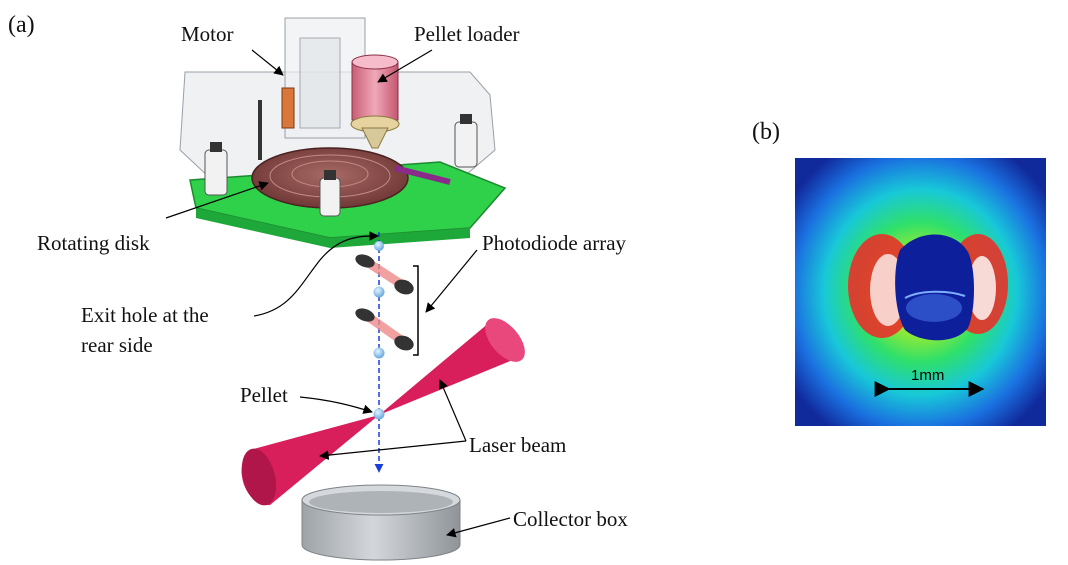 The image size is (1068, 565). What do you see at coordinates (517, 445) in the screenshot?
I see `label-laser-beam: Laser beam` at bounding box center [517, 445].